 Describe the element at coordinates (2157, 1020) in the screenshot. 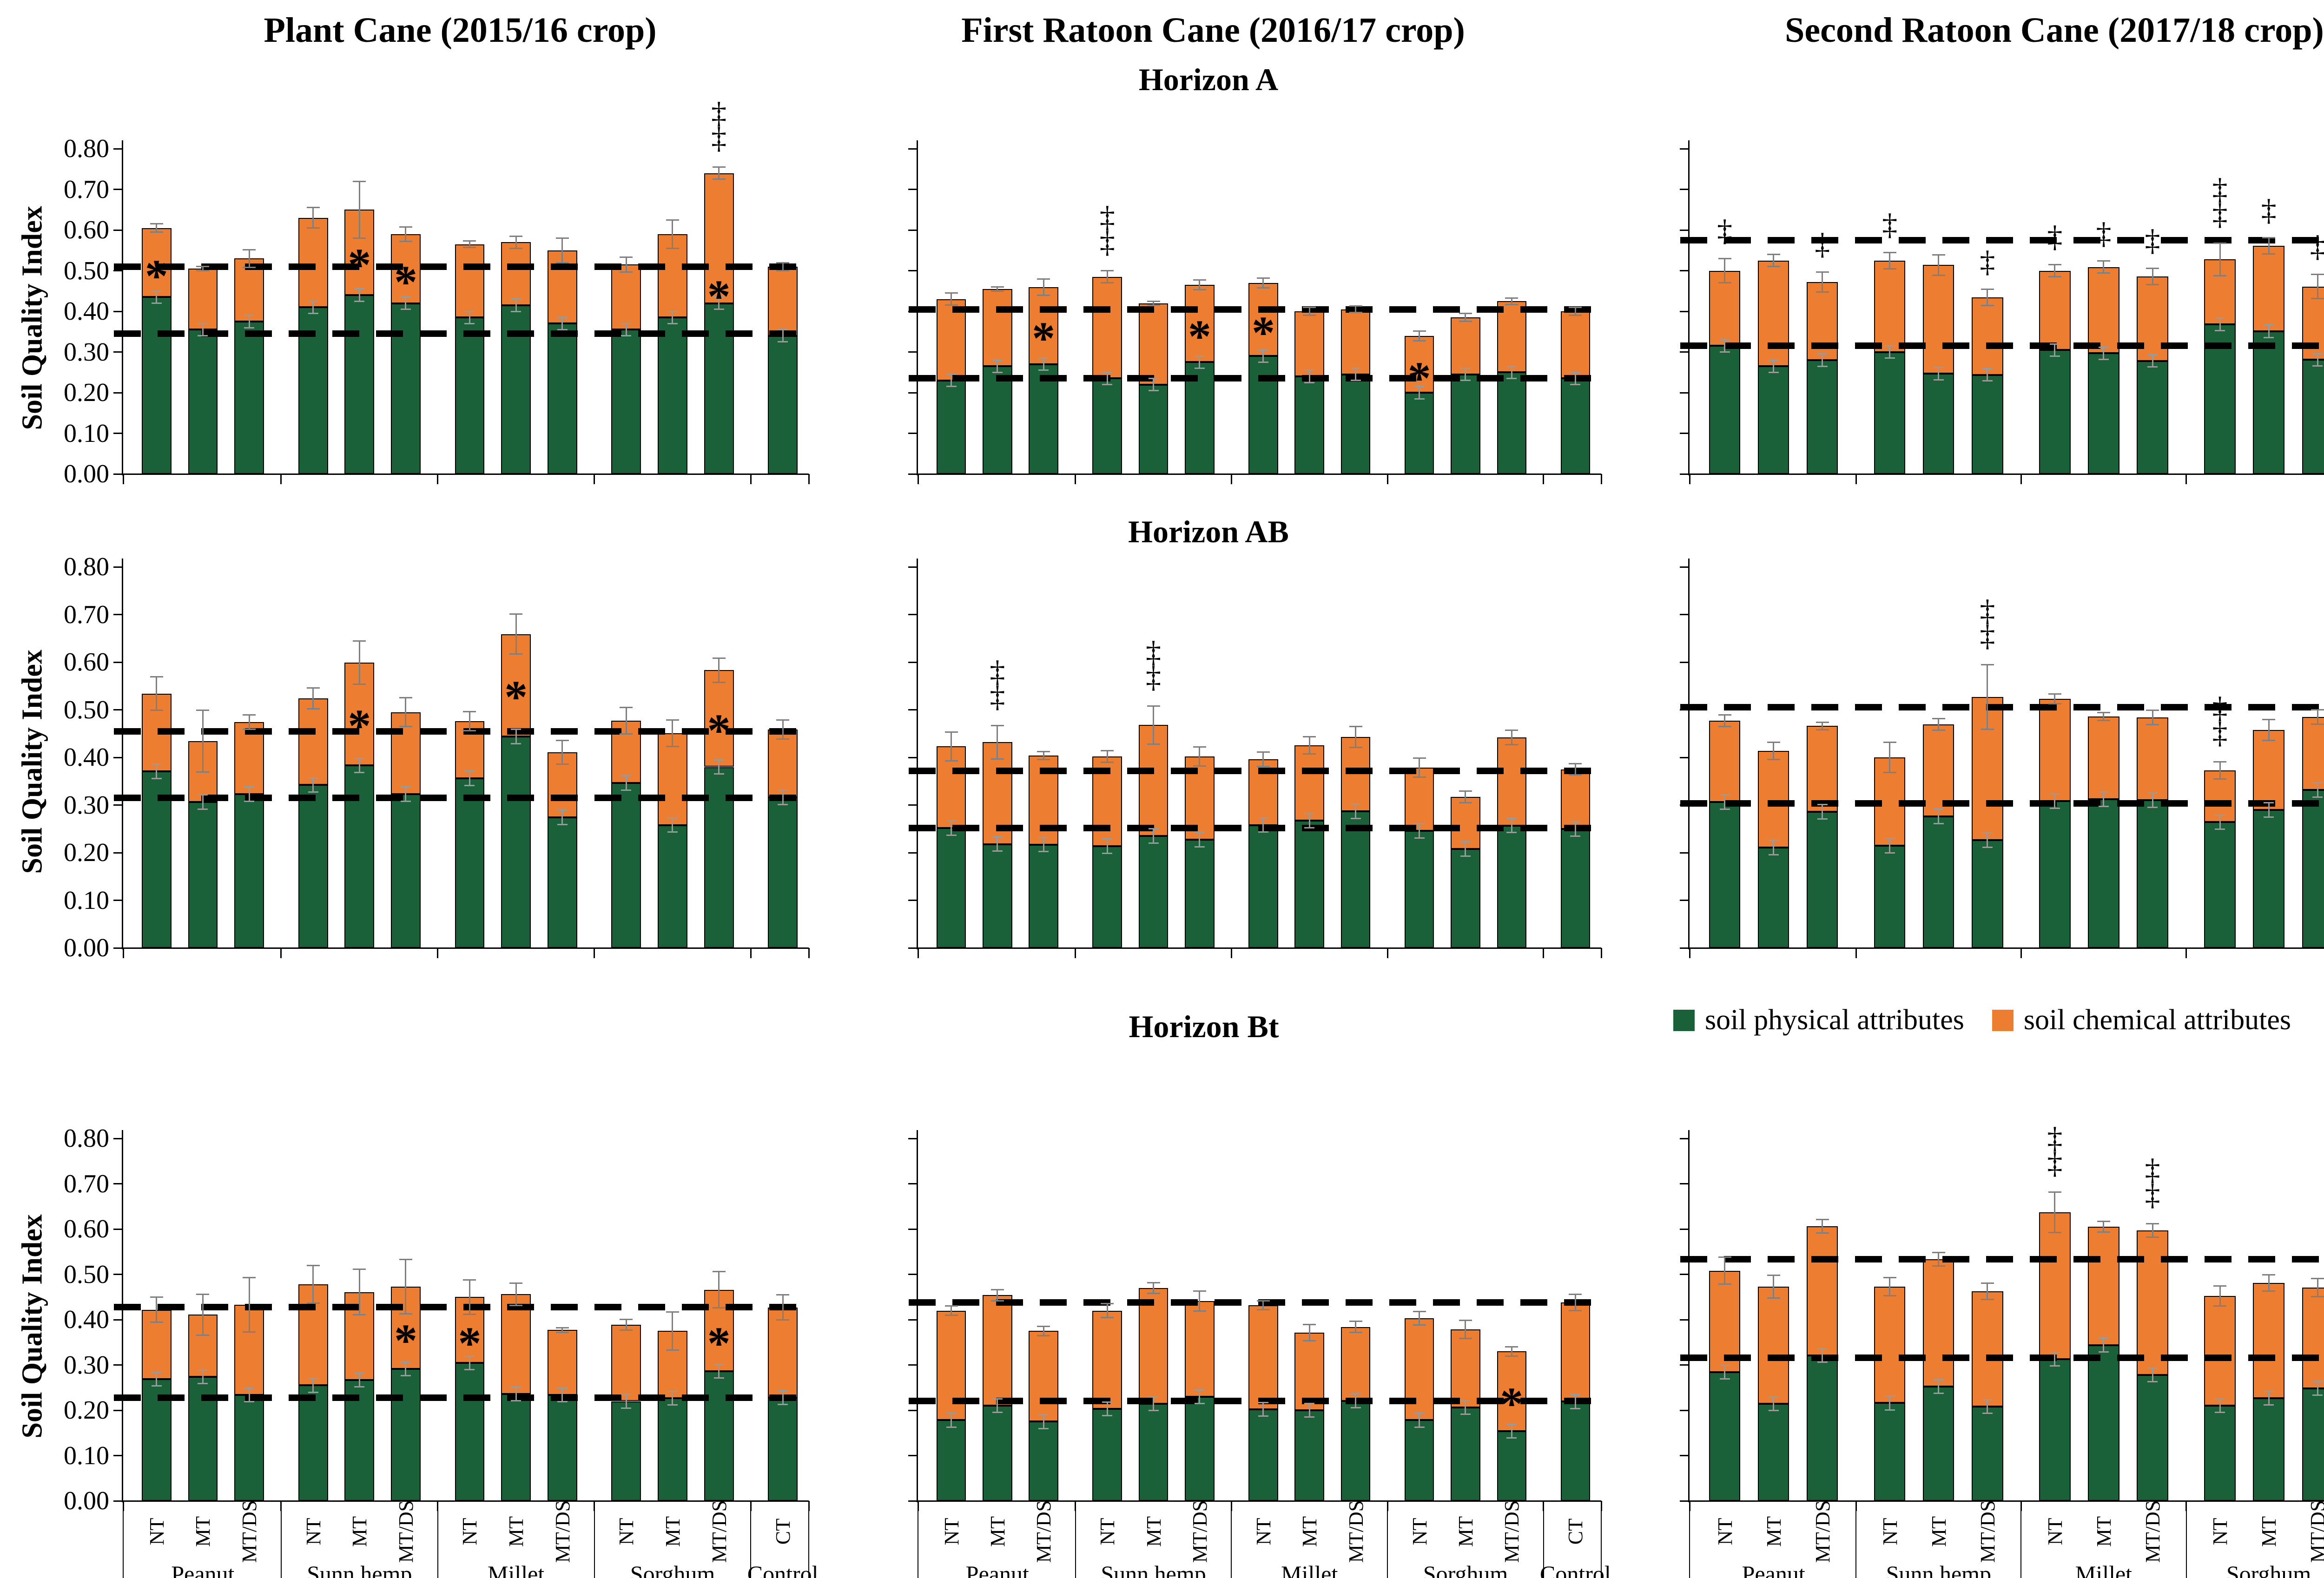

I see `legend-label-chemical: soil chemical attributes` at that location.